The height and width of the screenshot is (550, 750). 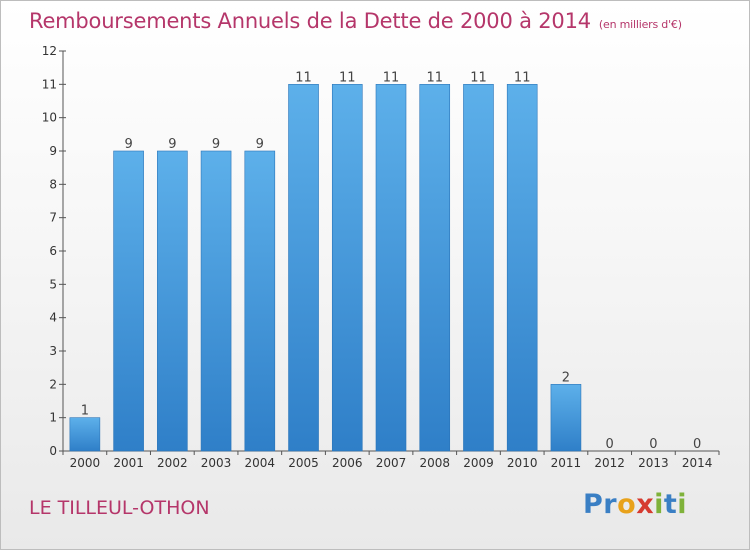 I want to click on x-tick-label: 2002, so click(x=172, y=463).